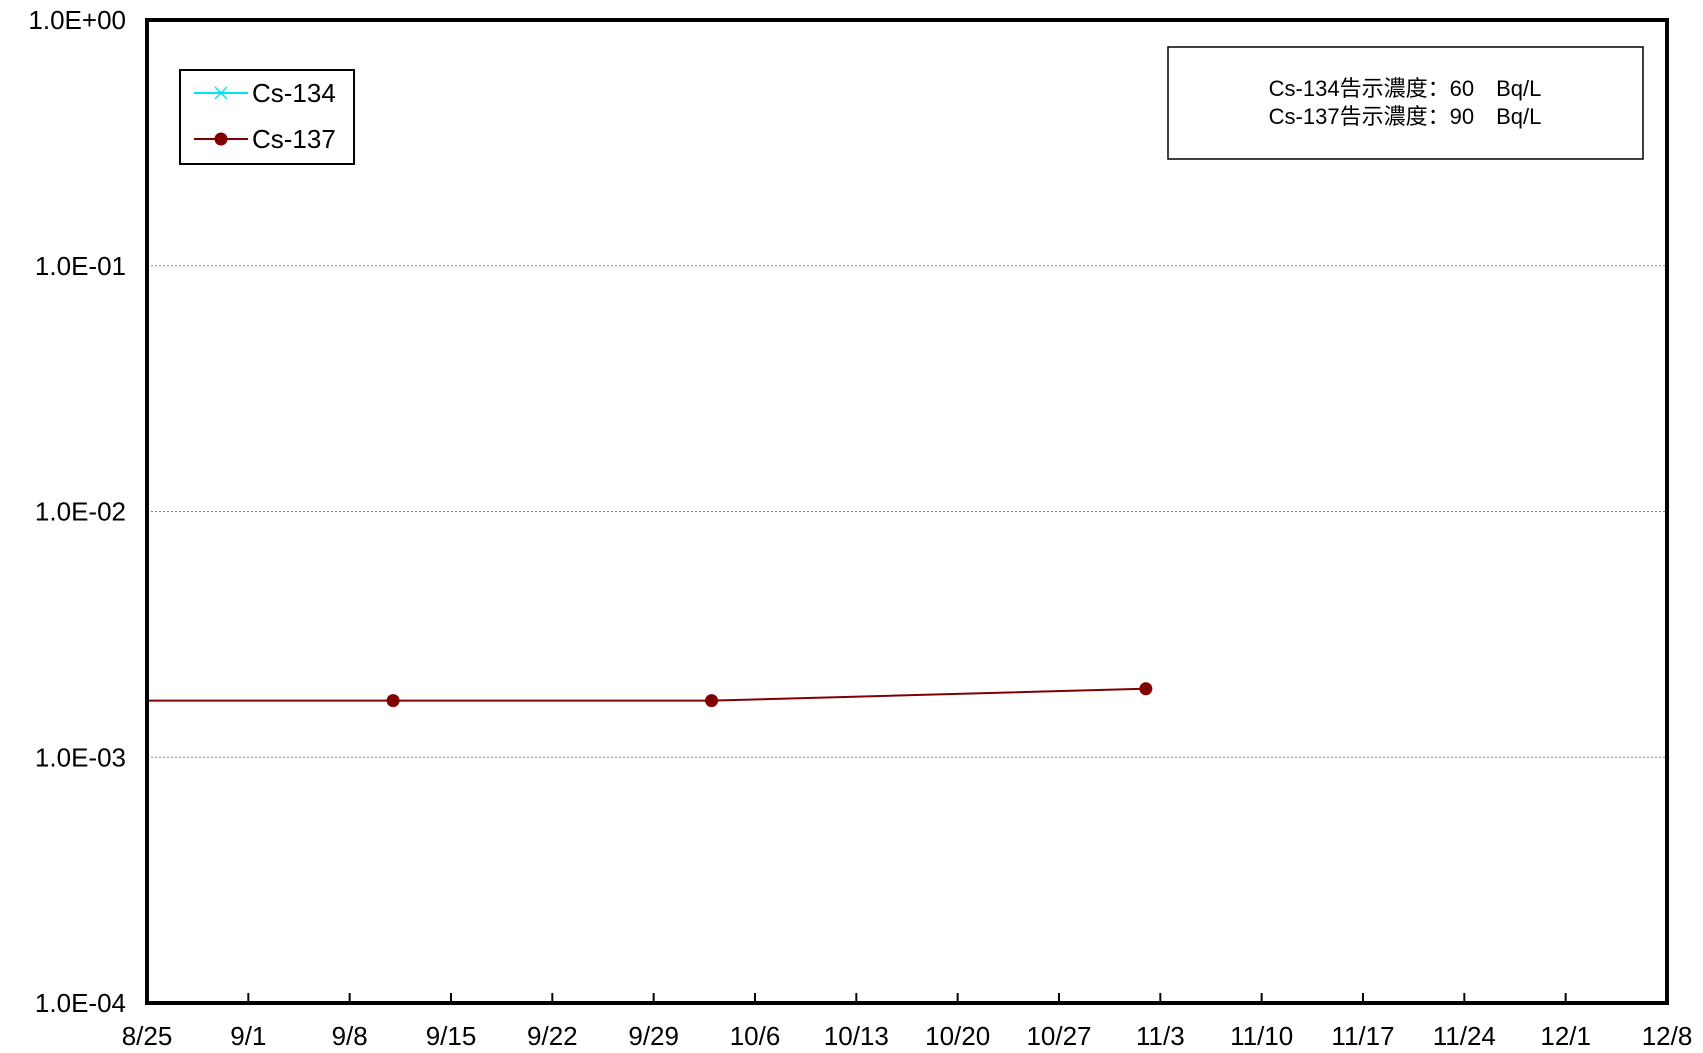 This screenshot has width=1703, height=1053. What do you see at coordinates (755, 1036) in the screenshot?
I see `x-tick-label: 10/6` at bounding box center [755, 1036].